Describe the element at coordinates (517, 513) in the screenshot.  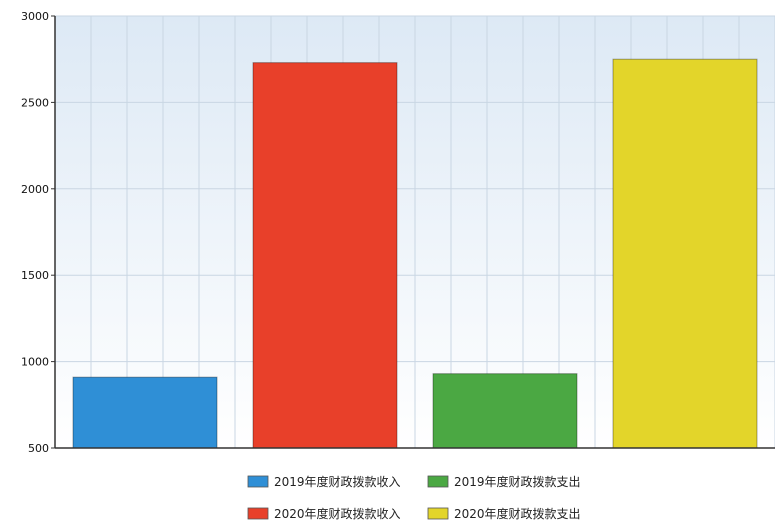
I see `legend-label: 2020年度财政拨款支出` at that location.